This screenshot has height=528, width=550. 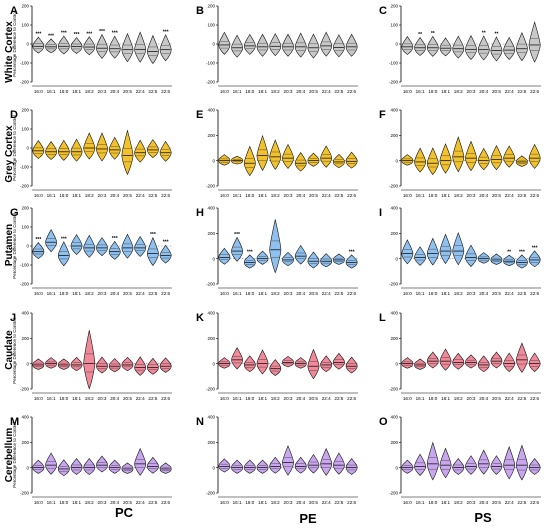 I want to click on panel-letter: D, so click(x=14, y=115).